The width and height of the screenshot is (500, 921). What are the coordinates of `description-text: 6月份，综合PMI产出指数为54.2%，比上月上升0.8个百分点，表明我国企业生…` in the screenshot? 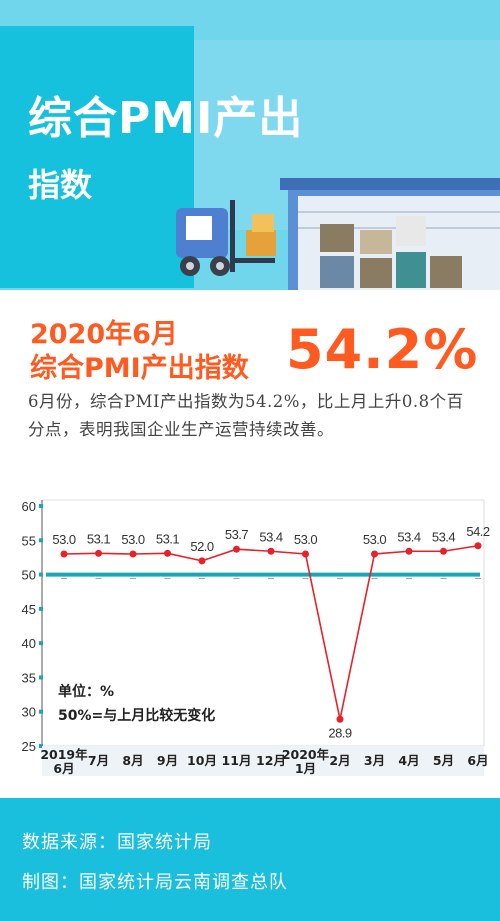 It's located at (246, 415).